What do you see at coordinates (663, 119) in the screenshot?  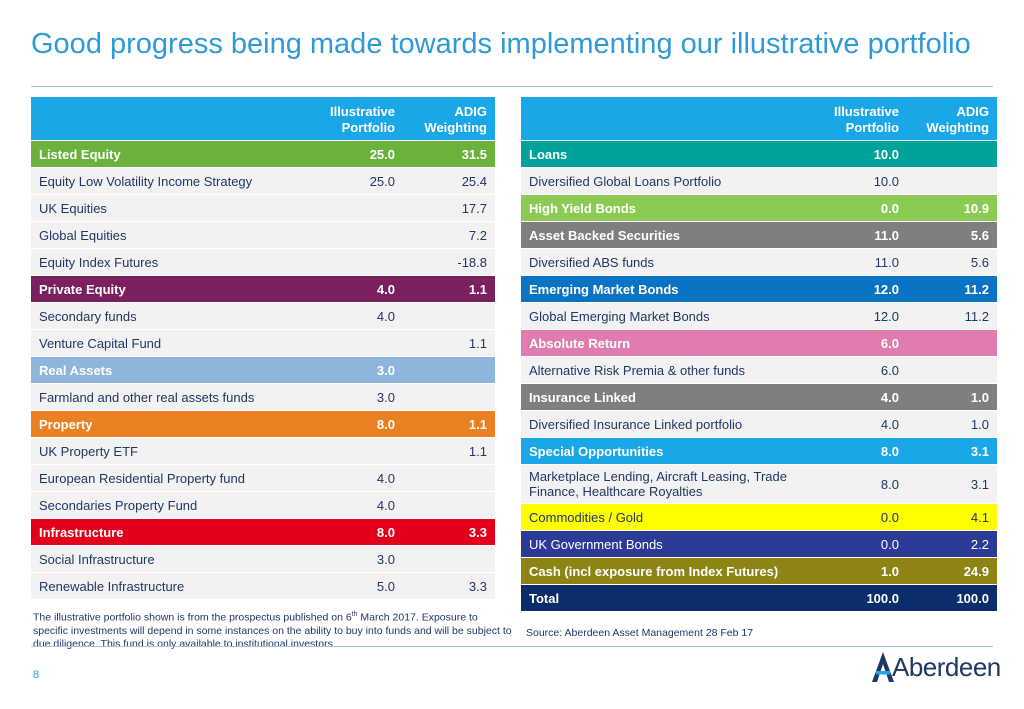 I see `right-header-blank` at bounding box center [663, 119].